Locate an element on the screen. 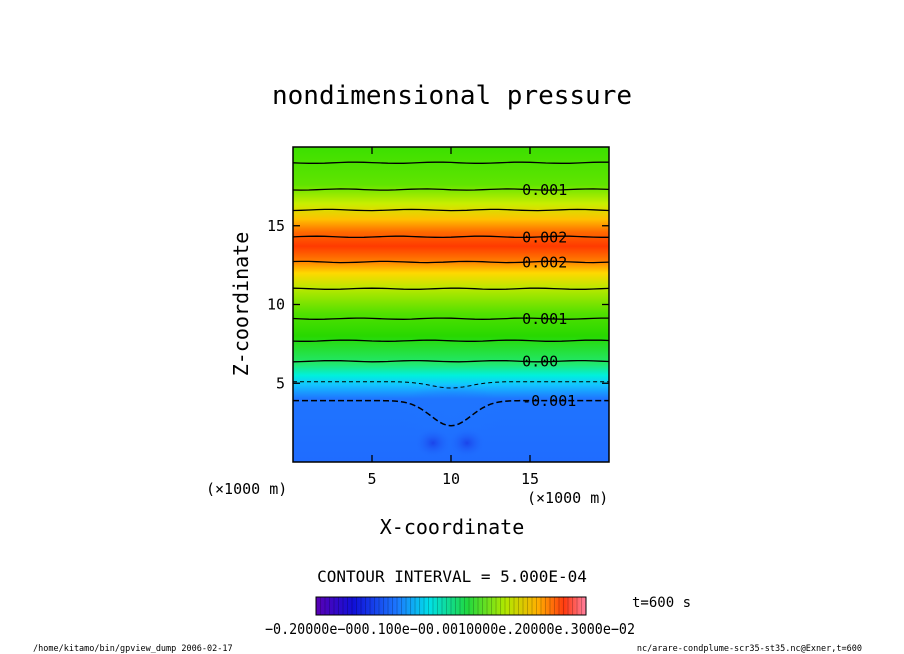 Image resolution: width=904 pixels, height=654 pixels. low-core-right is located at coordinates (467, 443).